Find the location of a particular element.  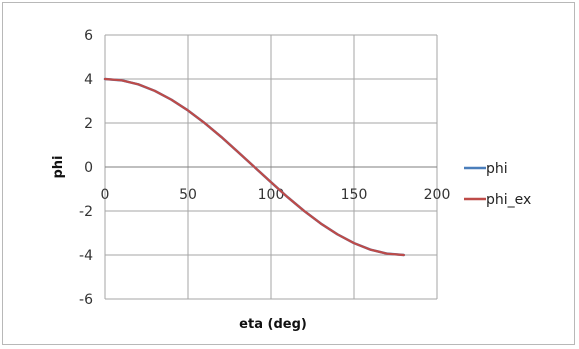

x-tick-label: 0 is located at coordinates (105, 195).